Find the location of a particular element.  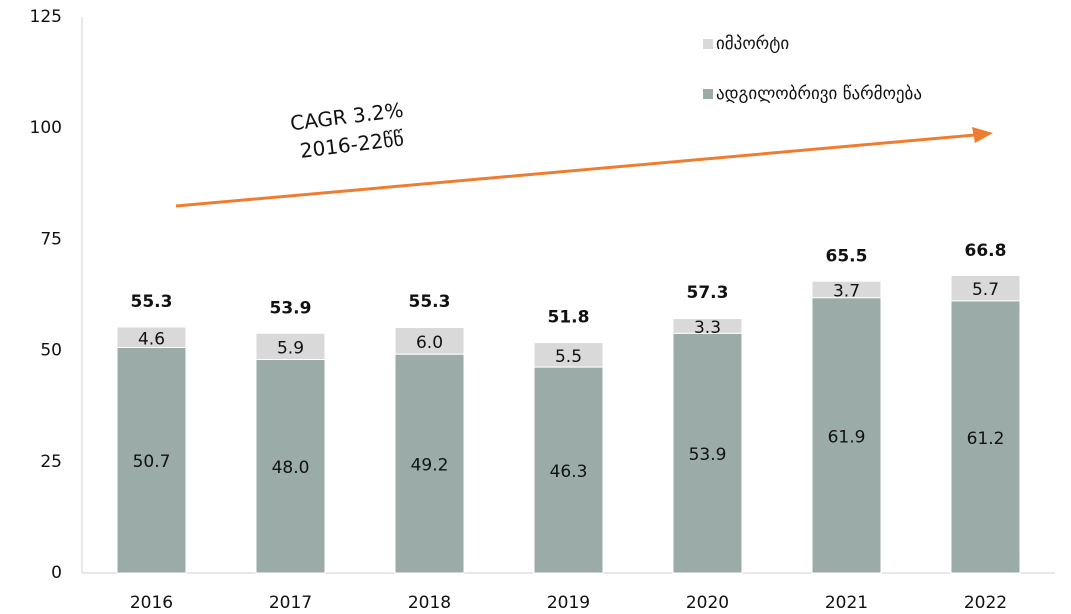

value-label: 5.7 is located at coordinates (985, 290).